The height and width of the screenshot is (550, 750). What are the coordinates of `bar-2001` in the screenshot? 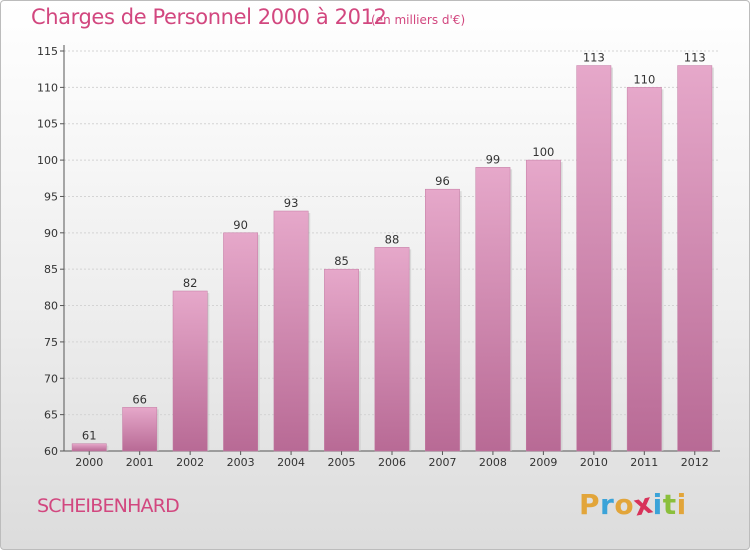 It's located at (140, 429).